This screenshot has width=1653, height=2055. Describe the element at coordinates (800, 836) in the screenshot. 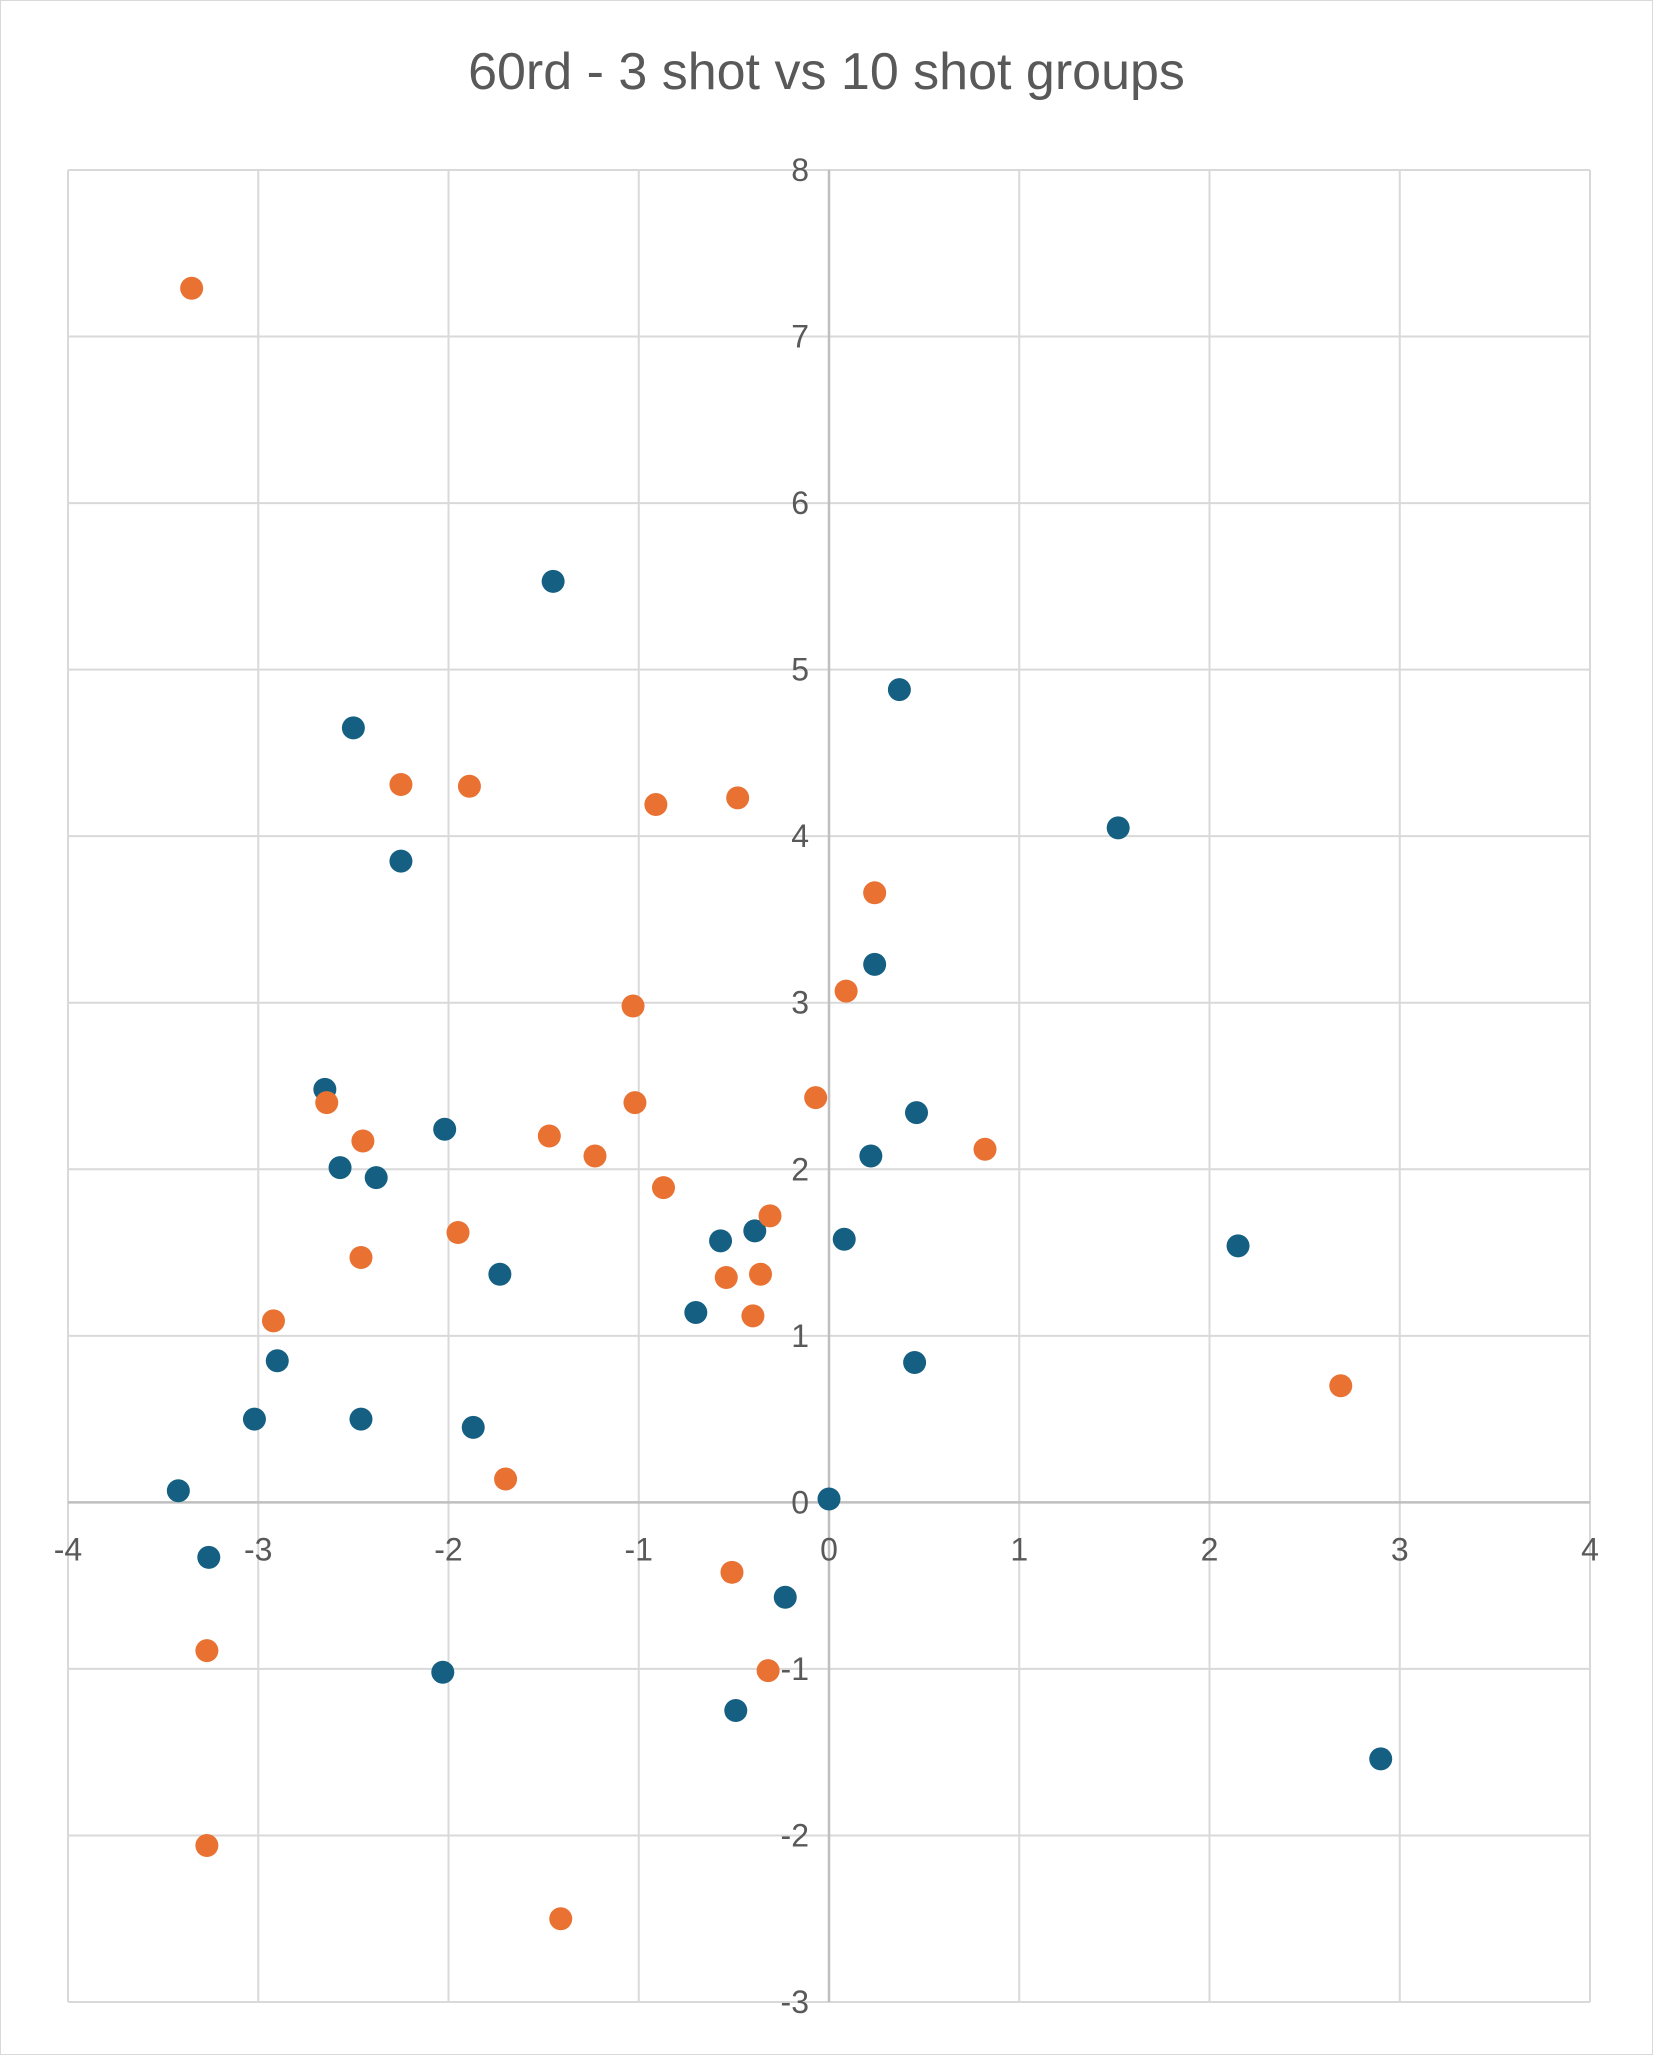

I see `y-tick-label: 4` at that location.